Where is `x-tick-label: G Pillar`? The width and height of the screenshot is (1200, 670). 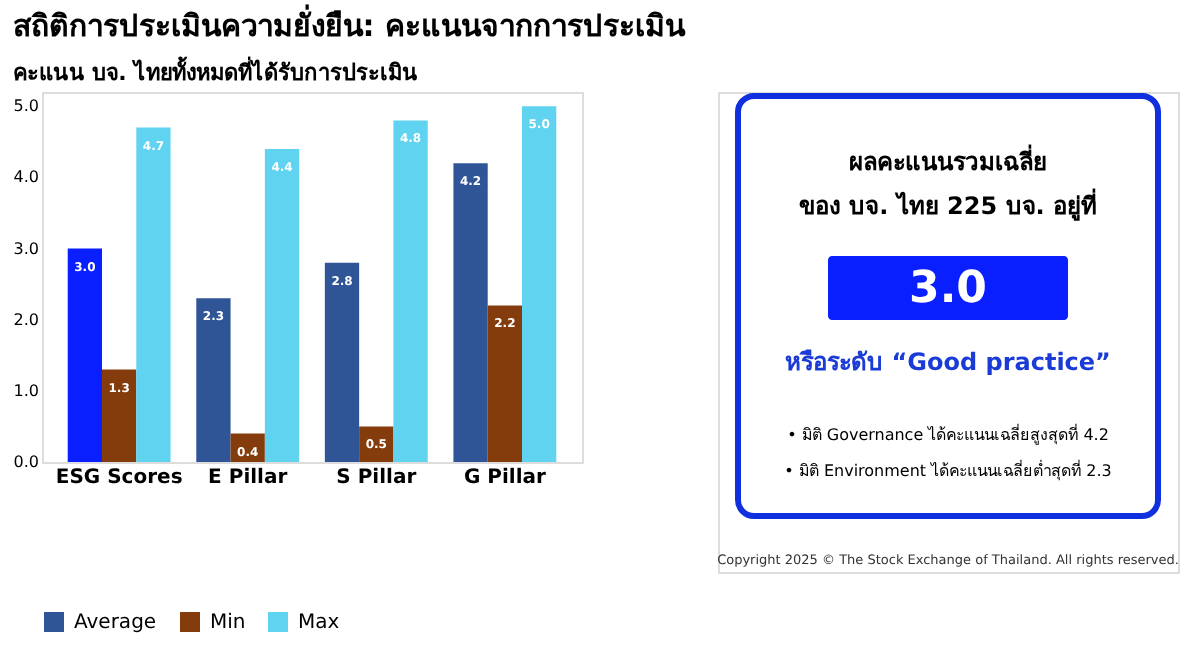 x-tick-label: G Pillar is located at coordinates (504, 478).